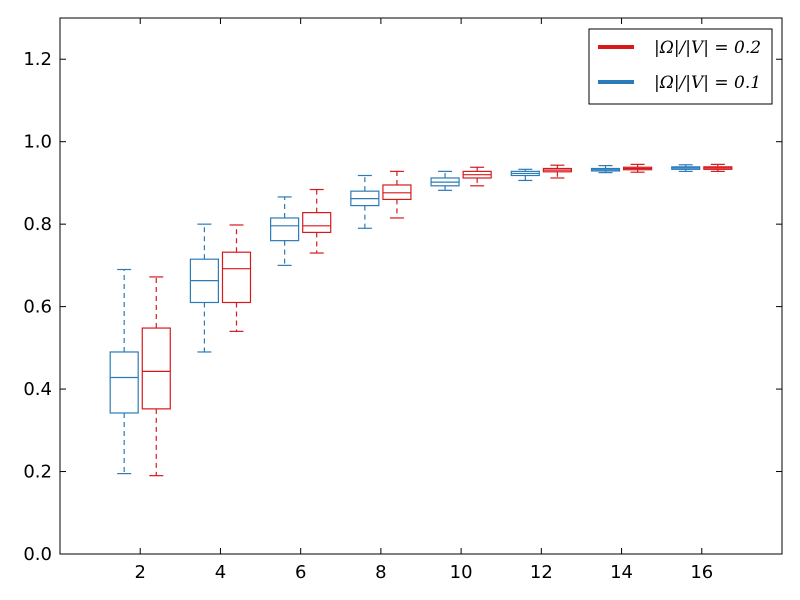  Describe the element at coordinates (397, 192) in the screenshot. I see `box-1-x8-iqr-box` at that location.